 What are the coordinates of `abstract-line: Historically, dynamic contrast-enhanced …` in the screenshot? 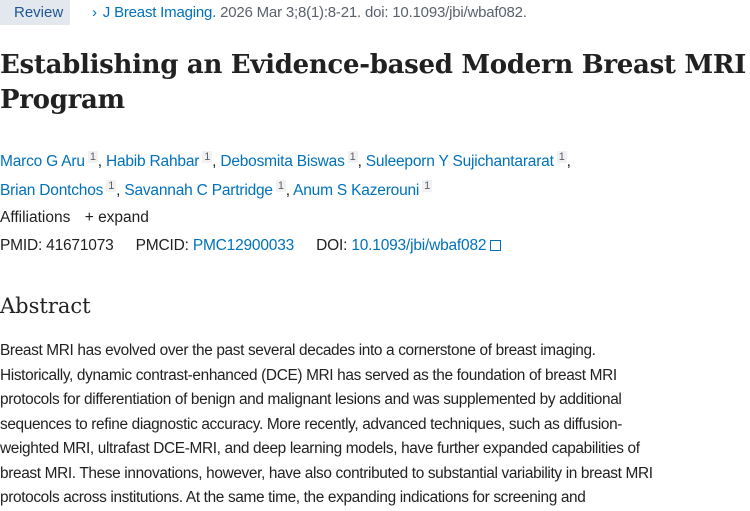 It's located at (308, 375).